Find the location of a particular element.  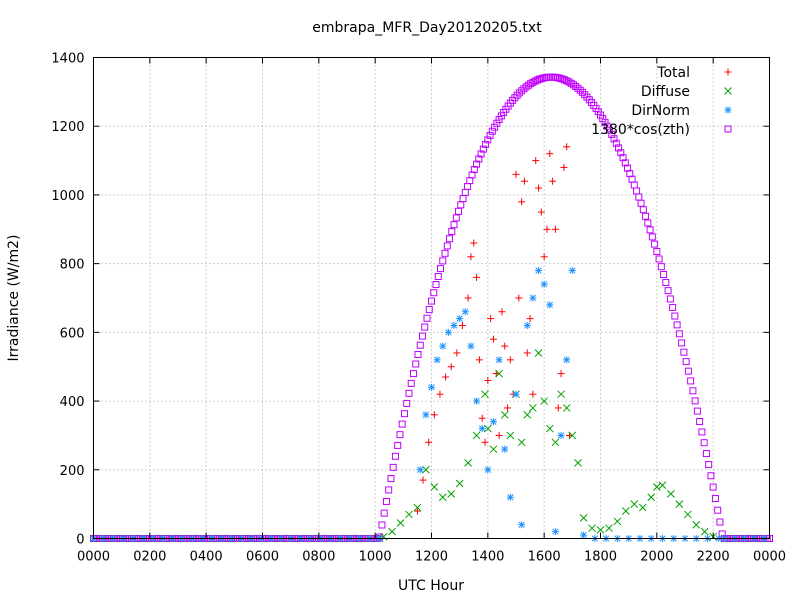

x-tick-label: 0000 is located at coordinates (93, 557).